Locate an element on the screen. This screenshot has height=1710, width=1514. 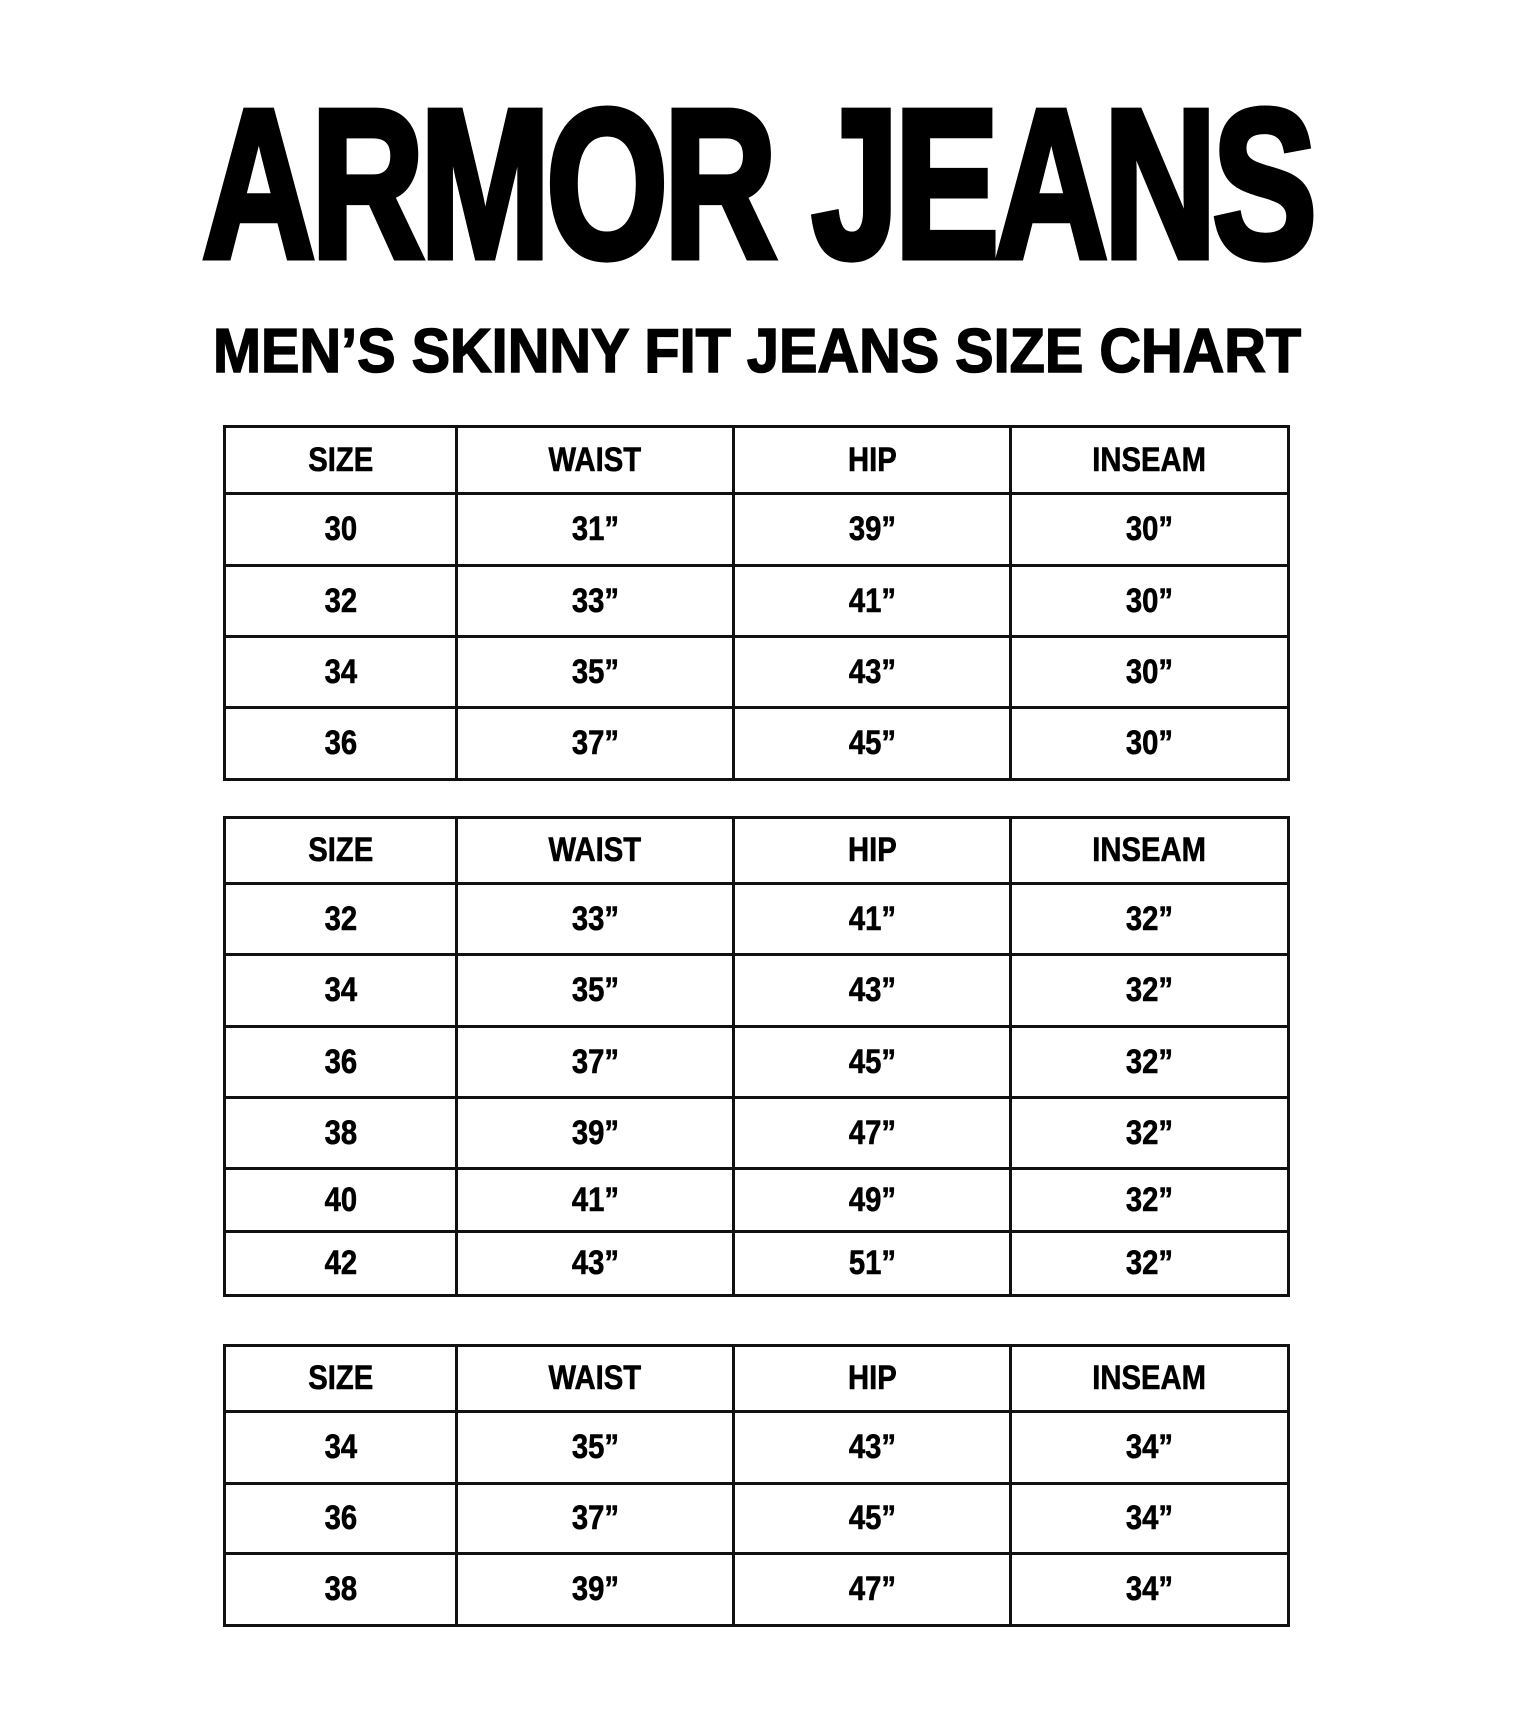
table-row: 40 41” 49” 32” is located at coordinates (756, 1200).